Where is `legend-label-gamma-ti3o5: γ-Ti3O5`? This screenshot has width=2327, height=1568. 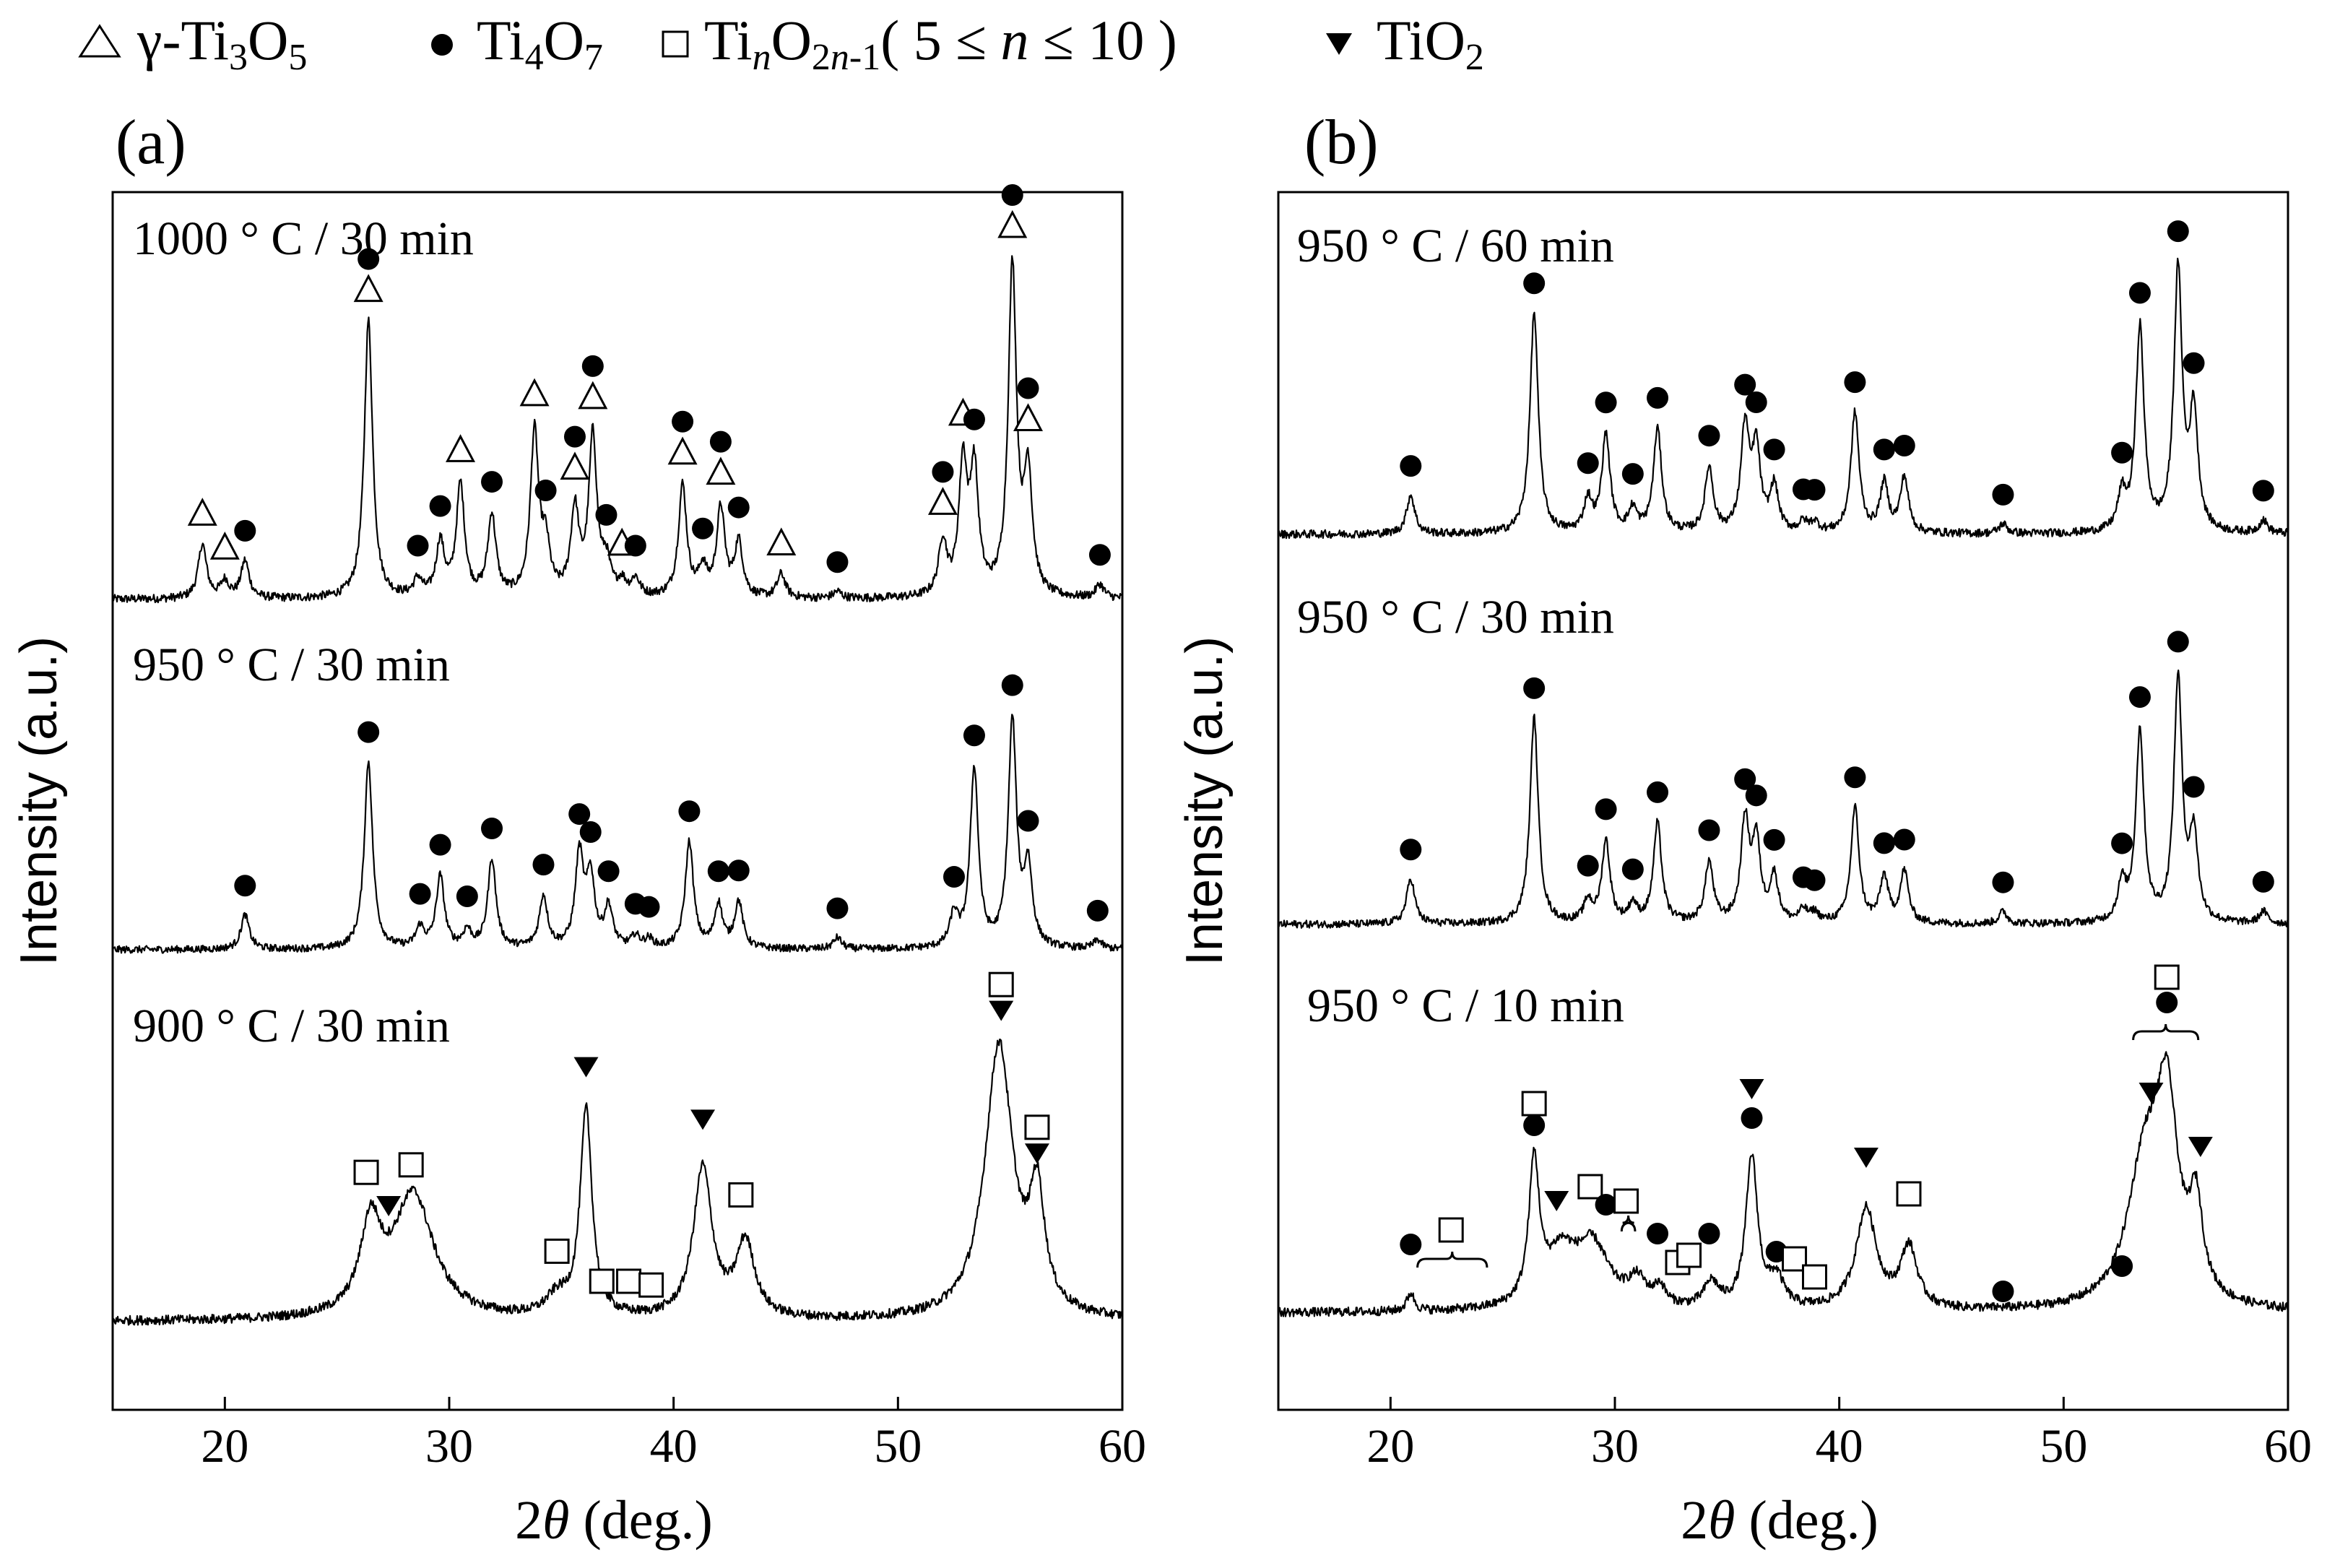 legend-label-gamma-ti3o5: γ-Ti3O5 is located at coordinates (221, 43).